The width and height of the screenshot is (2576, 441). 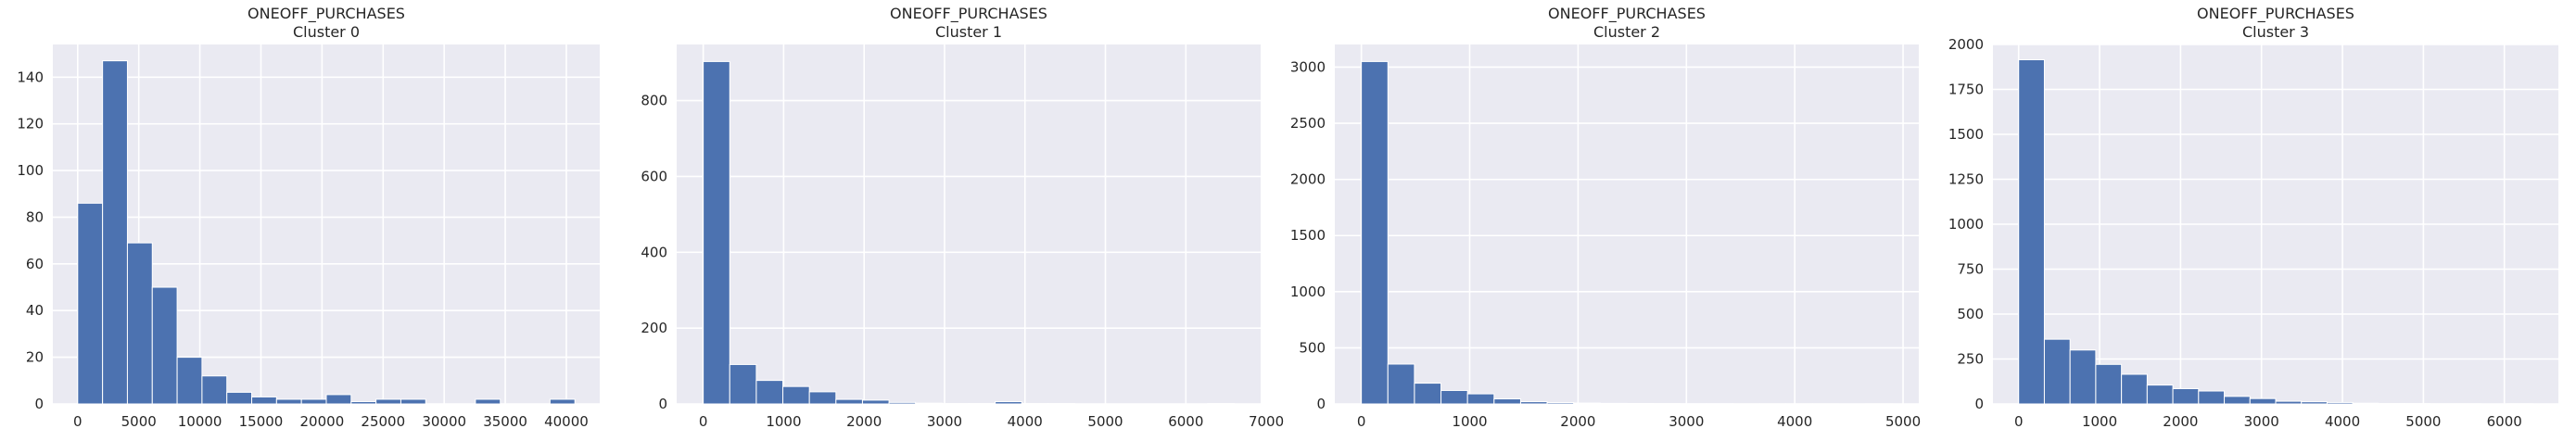 What do you see at coordinates (200, 421) in the screenshot?
I see `x-tick-label: 10000` at bounding box center [200, 421].